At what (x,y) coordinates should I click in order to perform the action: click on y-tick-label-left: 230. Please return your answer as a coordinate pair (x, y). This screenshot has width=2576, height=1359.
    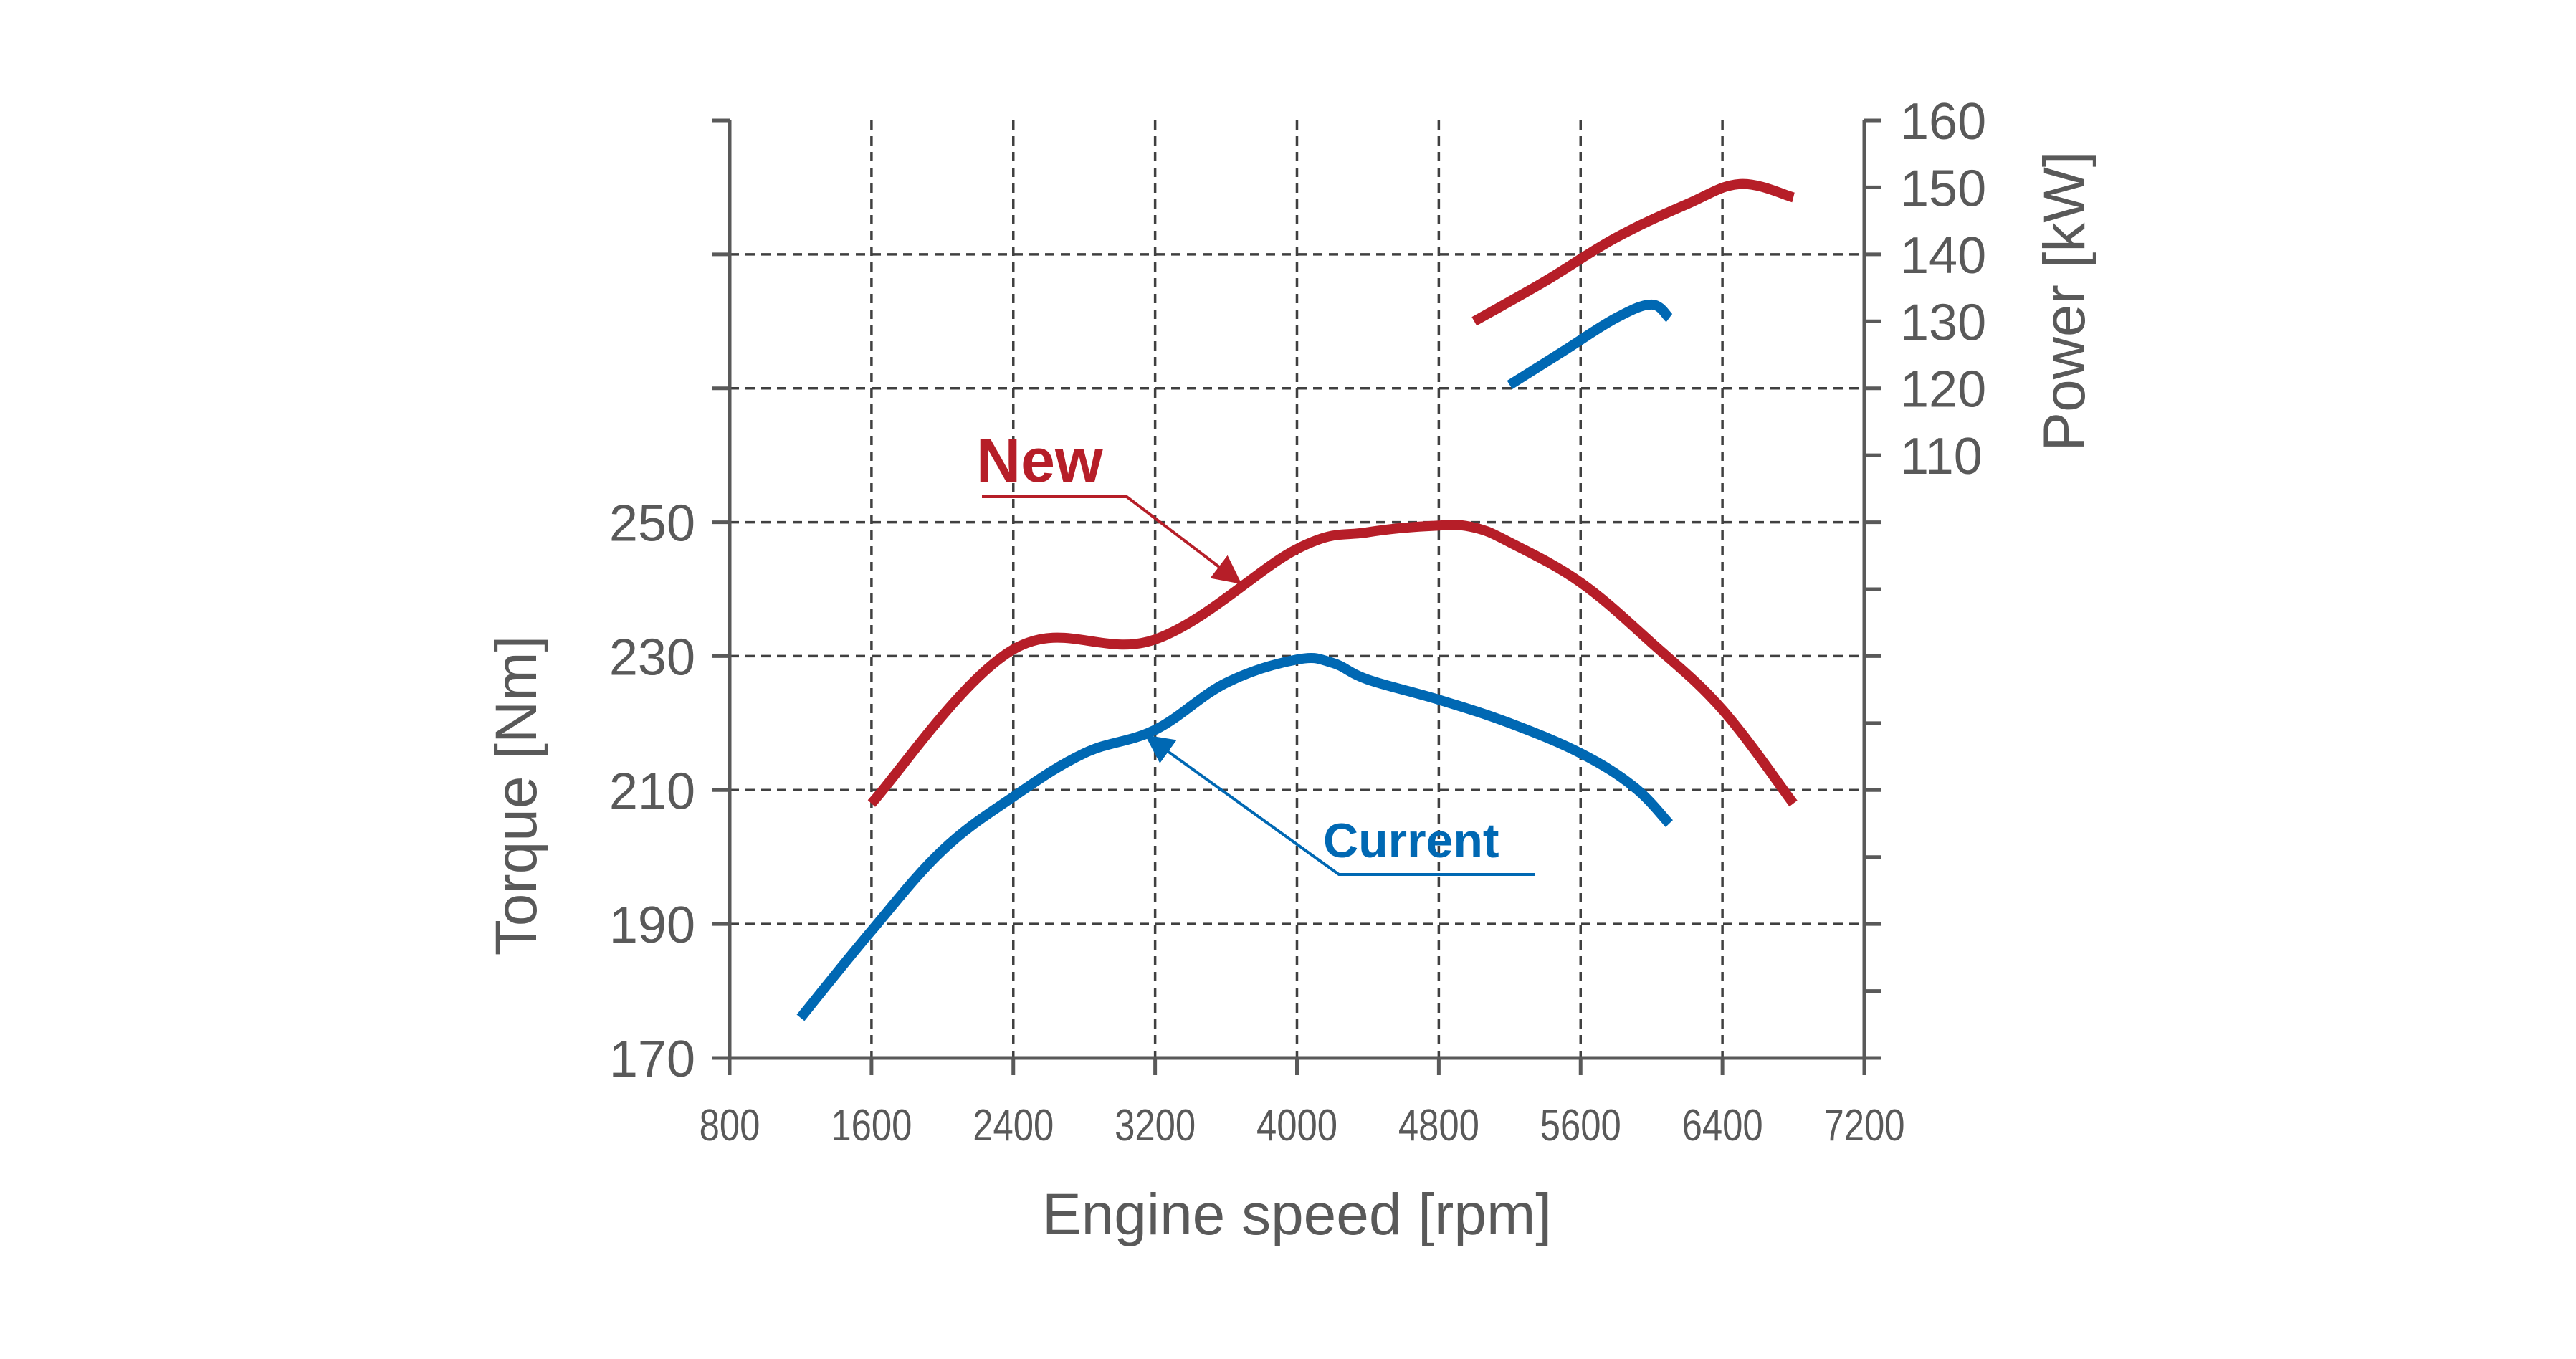
    Looking at the image, I should click on (652, 658).